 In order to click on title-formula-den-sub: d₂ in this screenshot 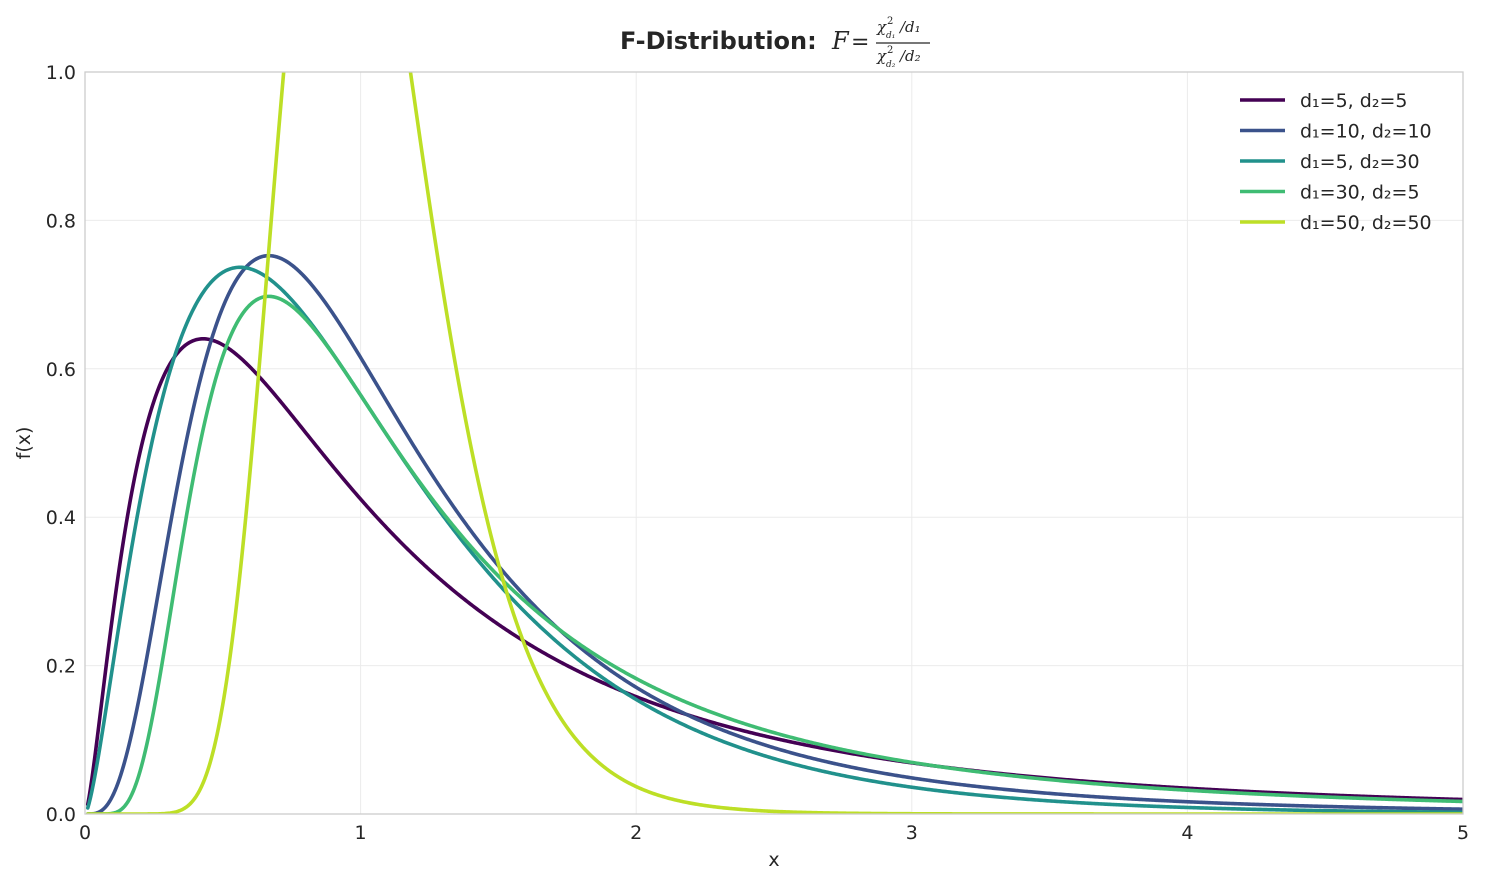, I will do `click(891, 65)`.